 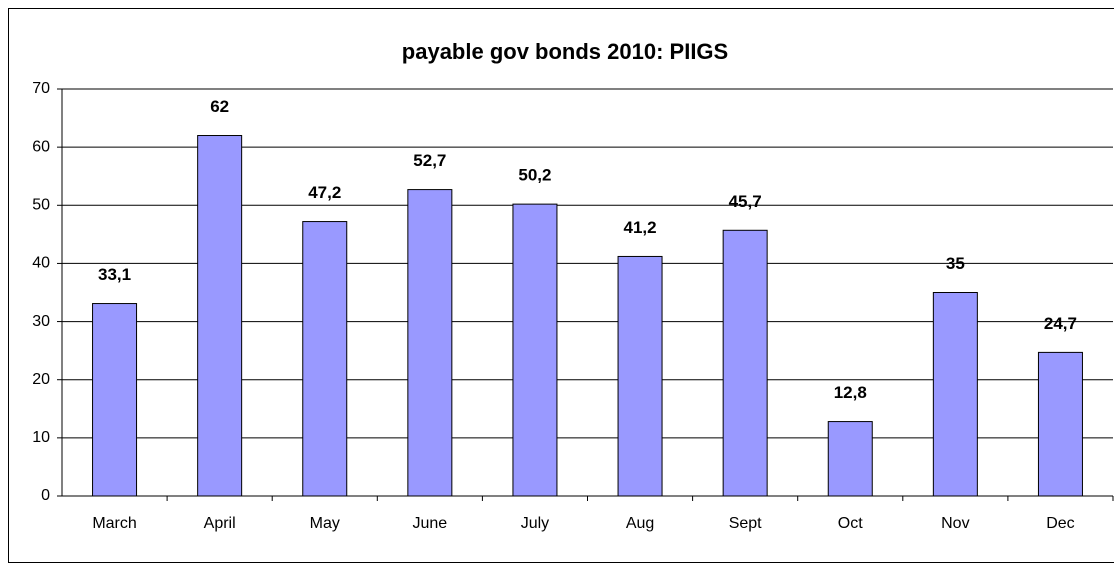 What do you see at coordinates (429, 523) in the screenshot?
I see `x-tick-label: June` at bounding box center [429, 523].